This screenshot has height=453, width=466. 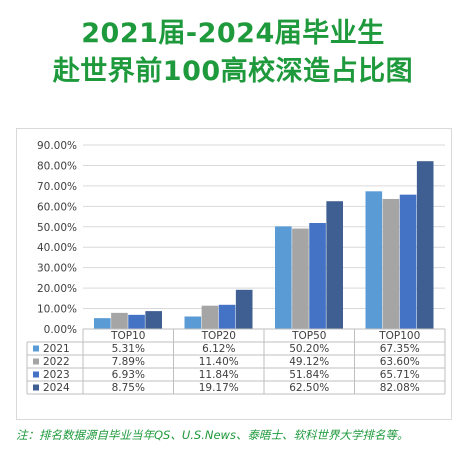 What do you see at coordinates (212, 435) in the screenshot?
I see `footnote: 注：排名数据源自毕业当年QS、U.S.News、泰晤士、软科世界大学排名等。` at bounding box center [212, 435].